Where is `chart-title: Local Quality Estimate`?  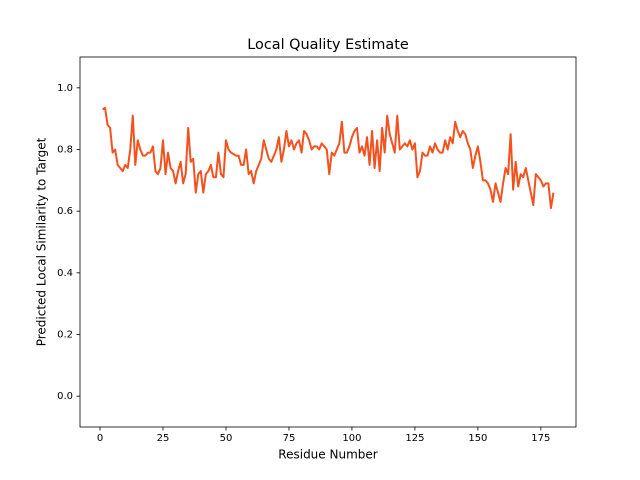 chart-title: Local Quality Estimate is located at coordinates (328, 45).